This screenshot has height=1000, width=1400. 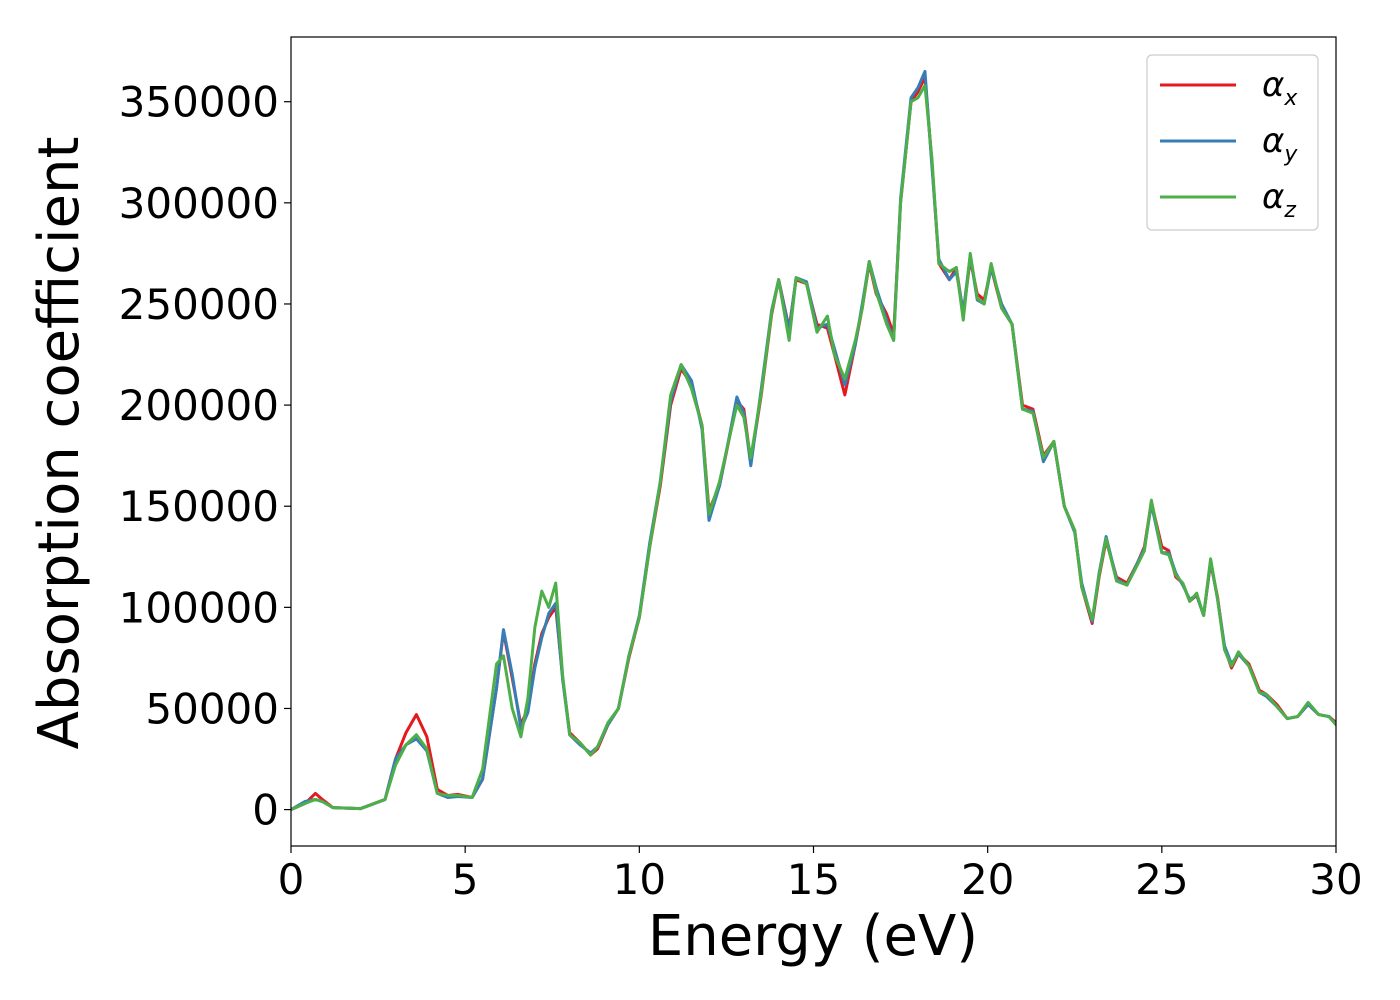 I want to click on y-tick-label: 300000, so click(x=199, y=203).